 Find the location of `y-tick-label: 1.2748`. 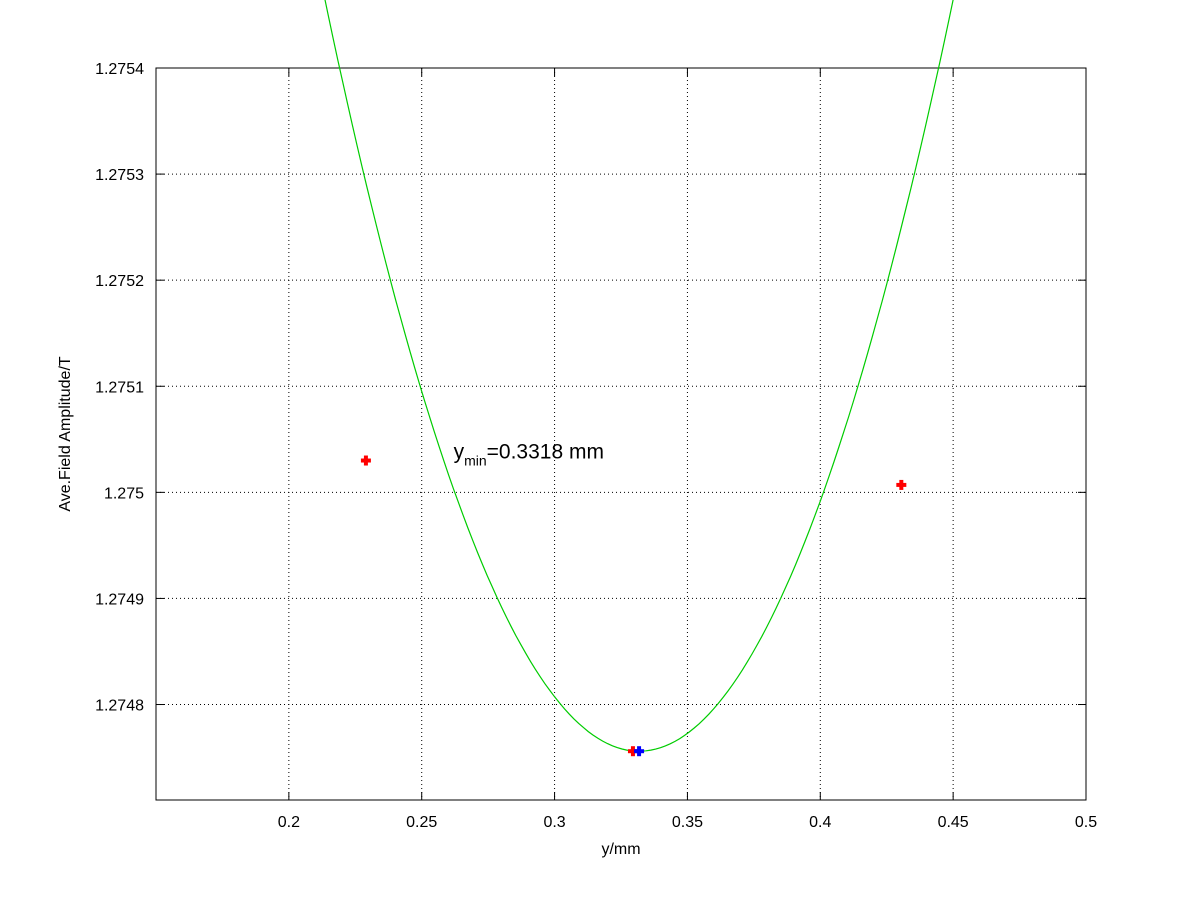

y-tick-label: 1.2748 is located at coordinates (119, 706).